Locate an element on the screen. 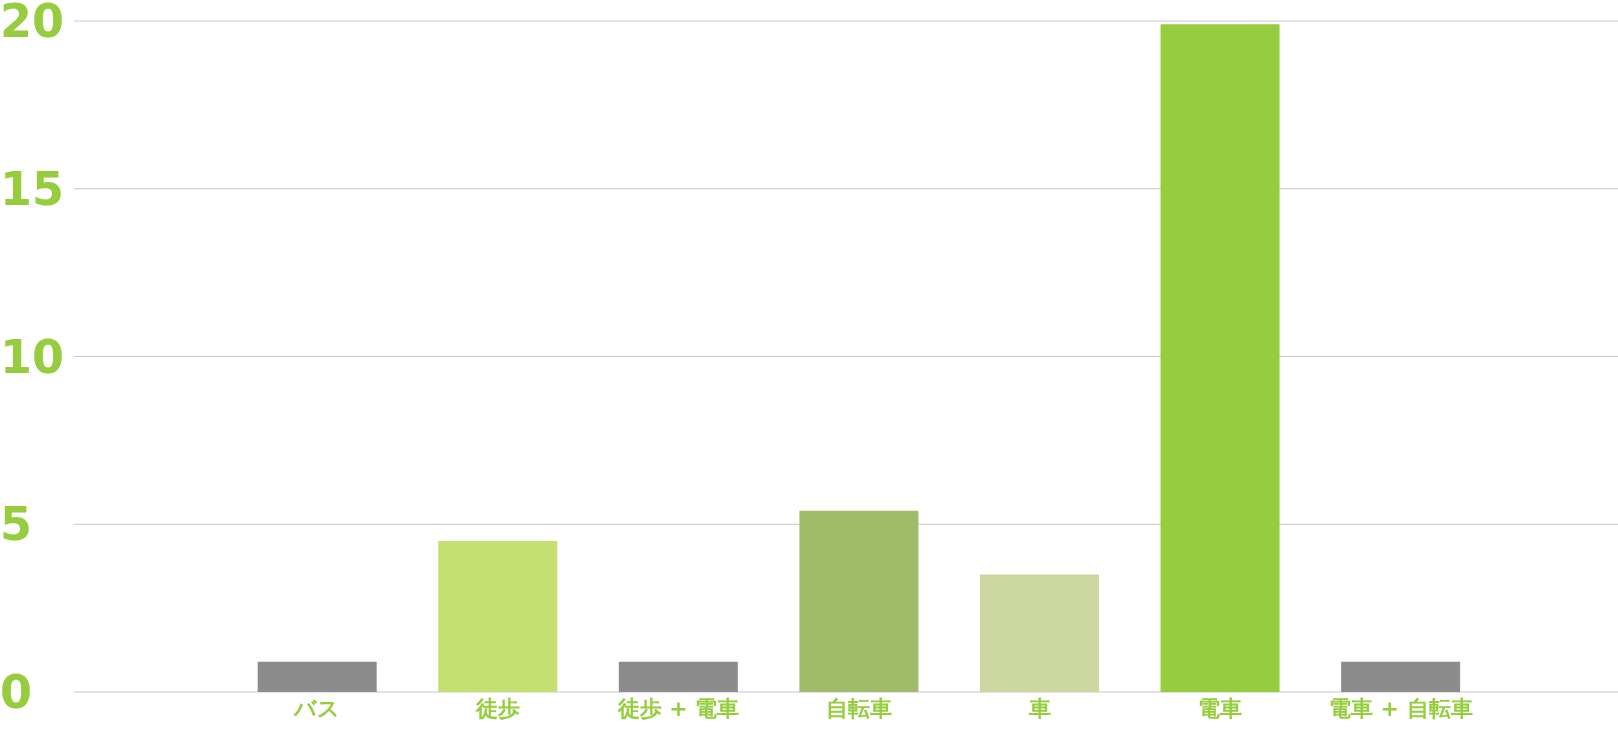 The image size is (1618, 739). x-tick-label: 電車 + 自転車 is located at coordinates (1400, 708).